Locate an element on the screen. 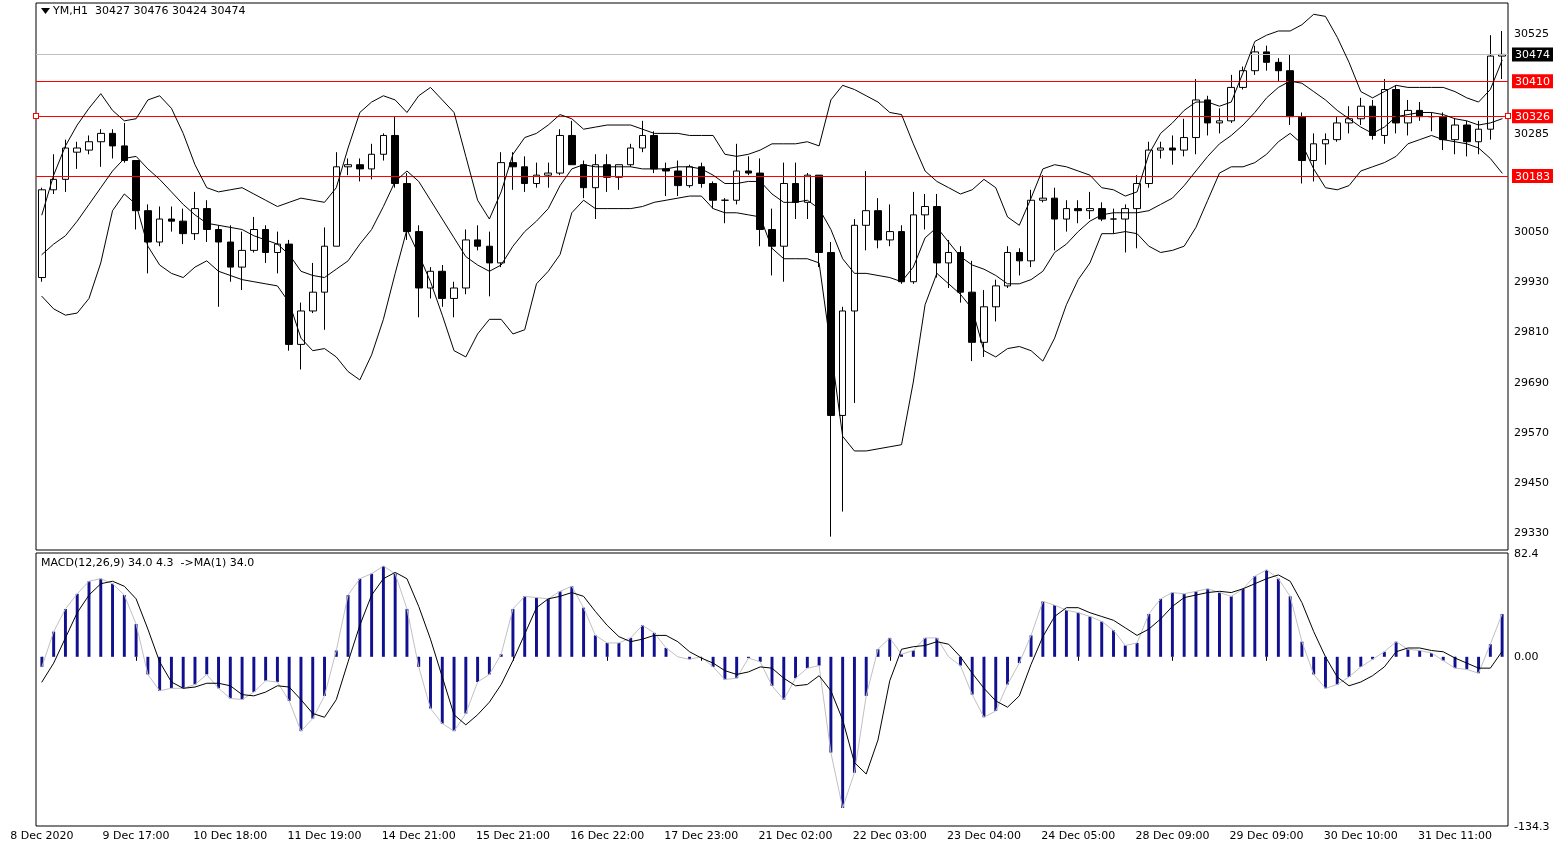 This screenshot has height=850, width=1566. ref-line-label: 30410 is located at coordinates (1532, 81).